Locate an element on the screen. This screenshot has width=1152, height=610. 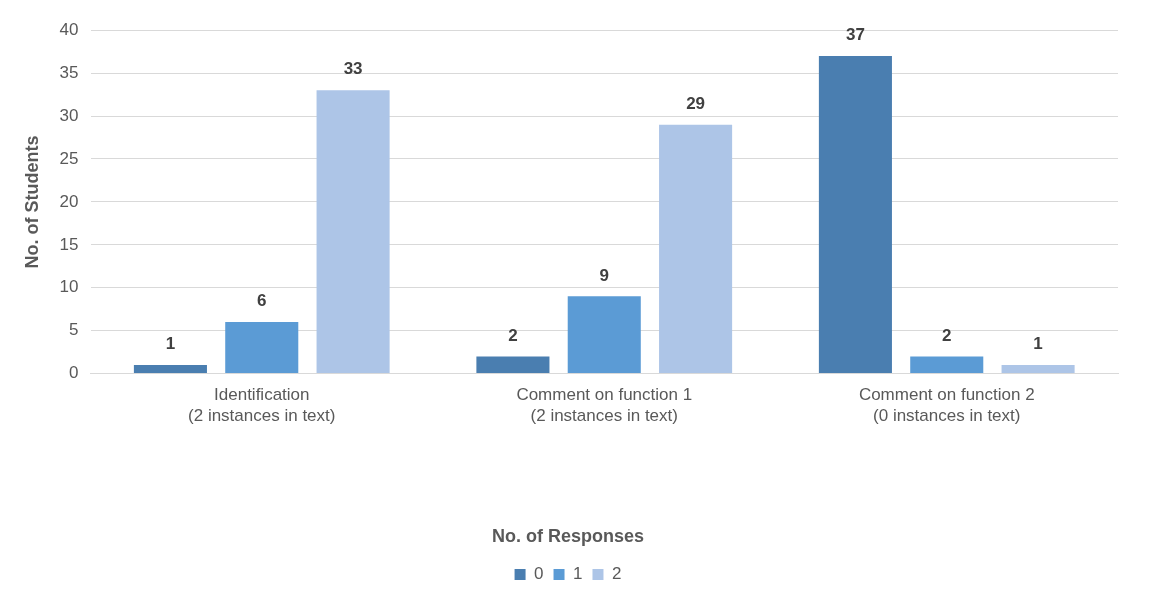
legend-label: 2 is located at coordinates (616, 574).